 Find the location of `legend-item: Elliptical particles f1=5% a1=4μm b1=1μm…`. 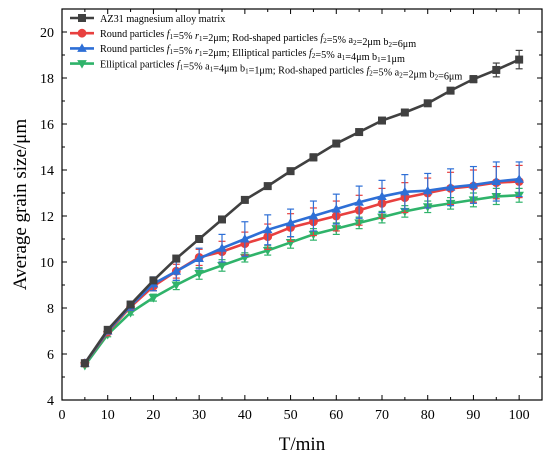

legend-item: Elliptical particles f1=5% a1=4μm b1=1μm… is located at coordinates (266, 70).